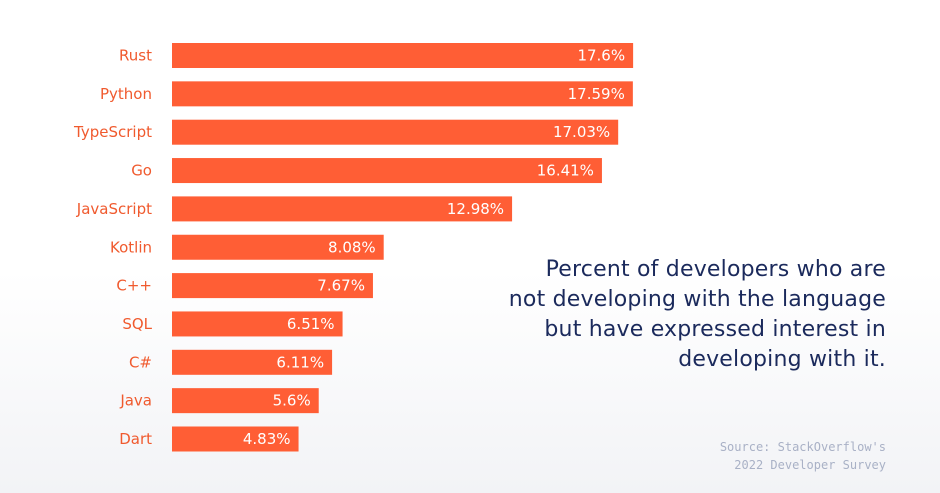  I want to click on bar-ccsharp, so click(252, 362).